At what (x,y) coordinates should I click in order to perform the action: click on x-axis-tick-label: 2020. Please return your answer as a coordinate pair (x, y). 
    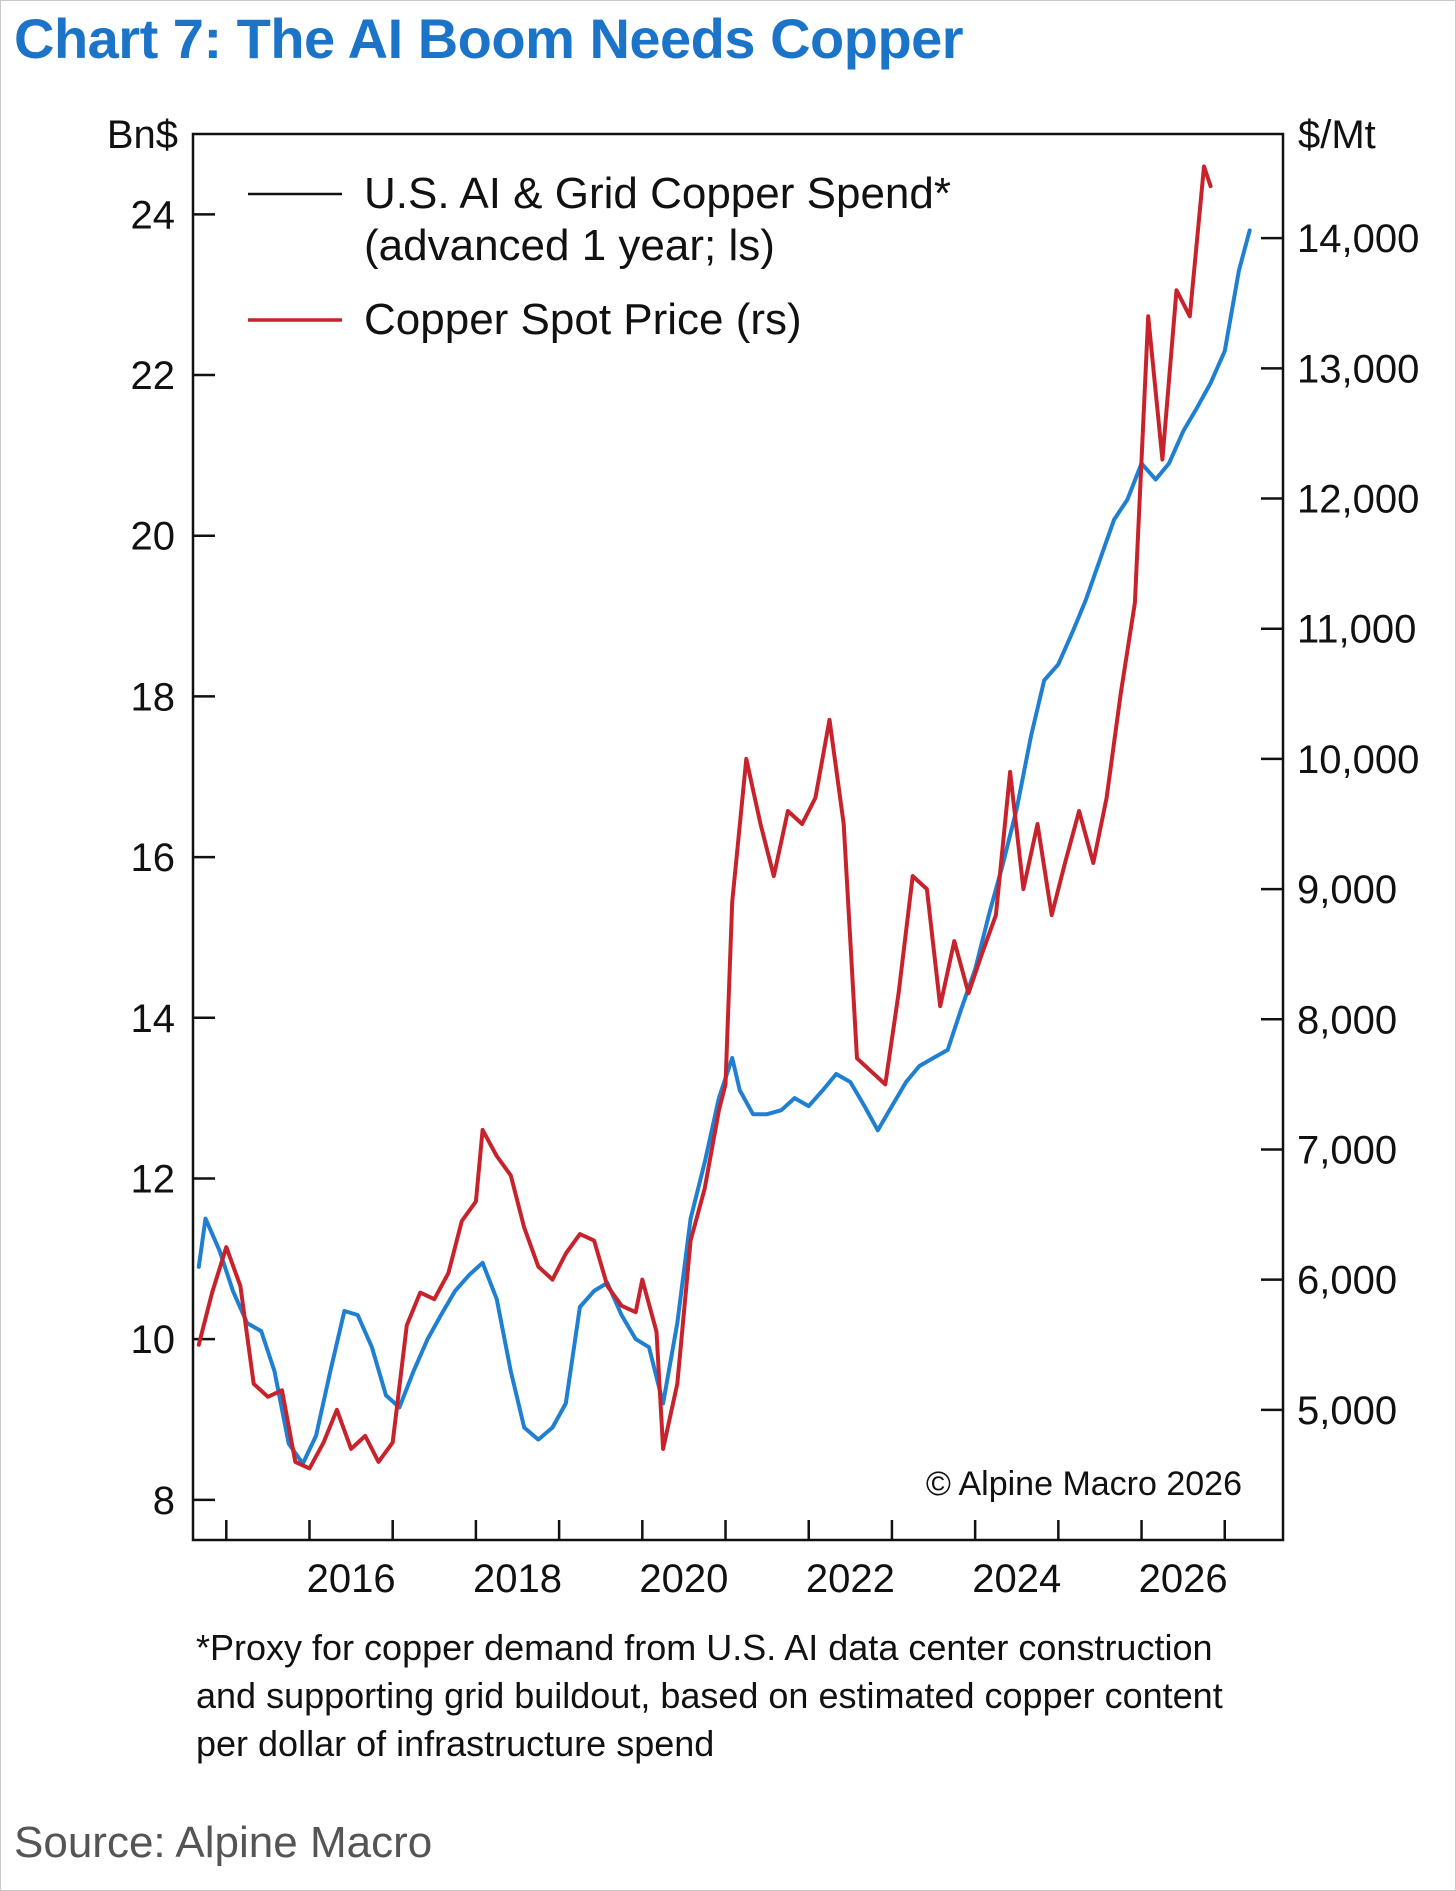
    Looking at the image, I should click on (683, 1579).